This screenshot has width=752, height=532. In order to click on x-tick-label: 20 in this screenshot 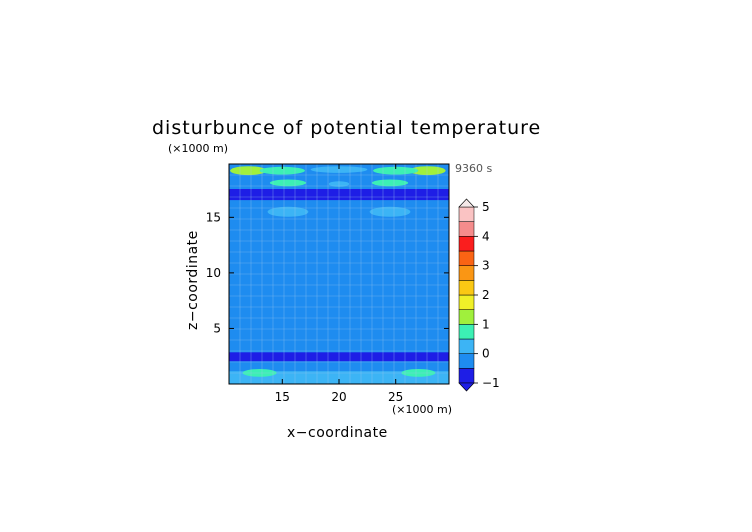, I will do `click(338, 397)`.